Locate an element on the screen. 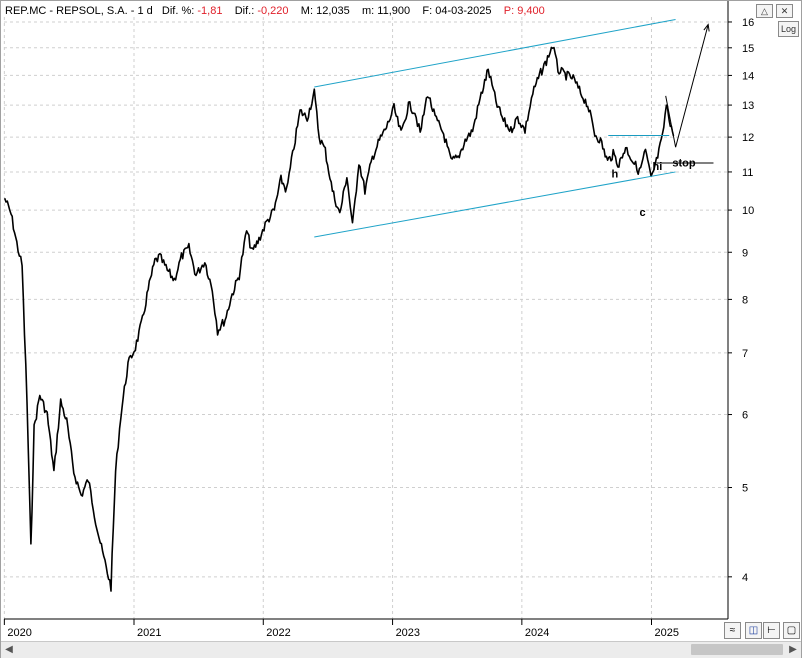 The width and height of the screenshot is (802, 658). dif-value: -0,220 is located at coordinates (273, 11).